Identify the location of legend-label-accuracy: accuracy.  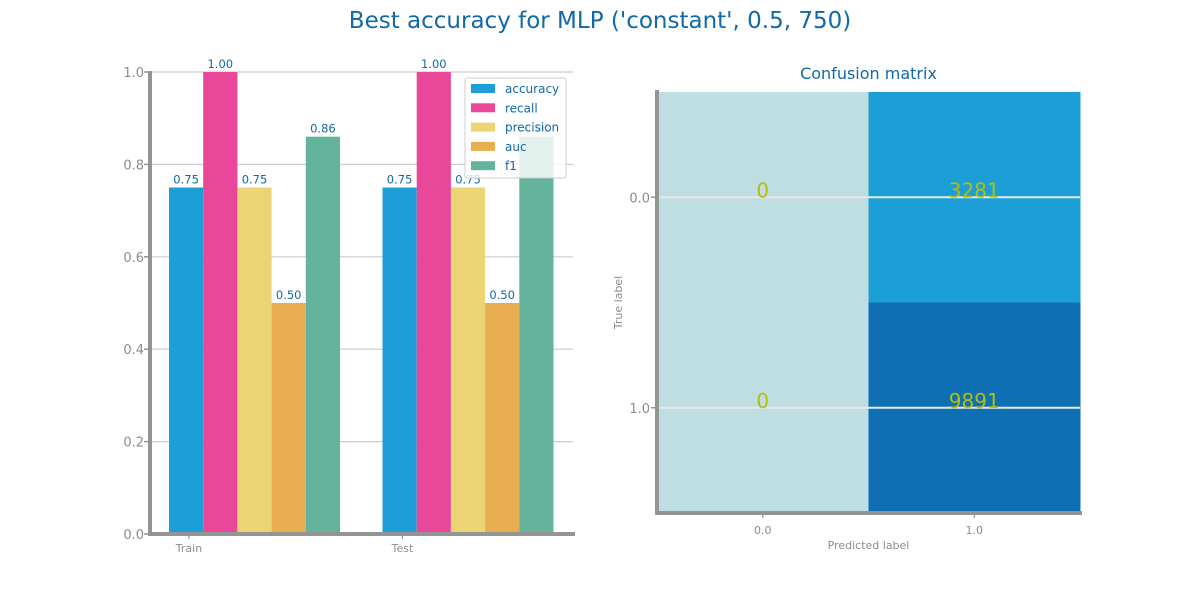
(532, 89).